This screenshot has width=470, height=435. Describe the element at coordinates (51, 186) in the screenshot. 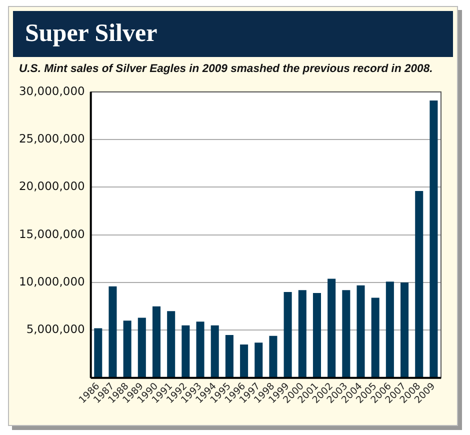

I see `y-tick-label: 20,000,000` at that location.